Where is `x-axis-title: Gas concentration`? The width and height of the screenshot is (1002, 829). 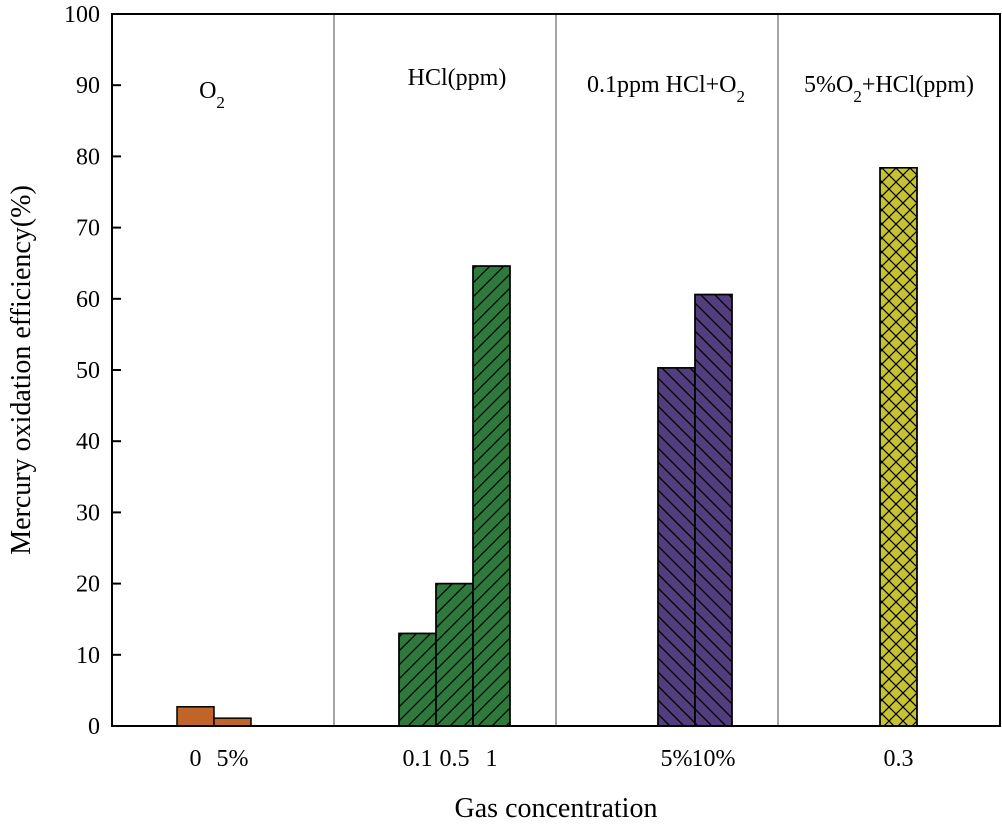
x-axis-title: Gas concentration is located at coordinates (556, 808).